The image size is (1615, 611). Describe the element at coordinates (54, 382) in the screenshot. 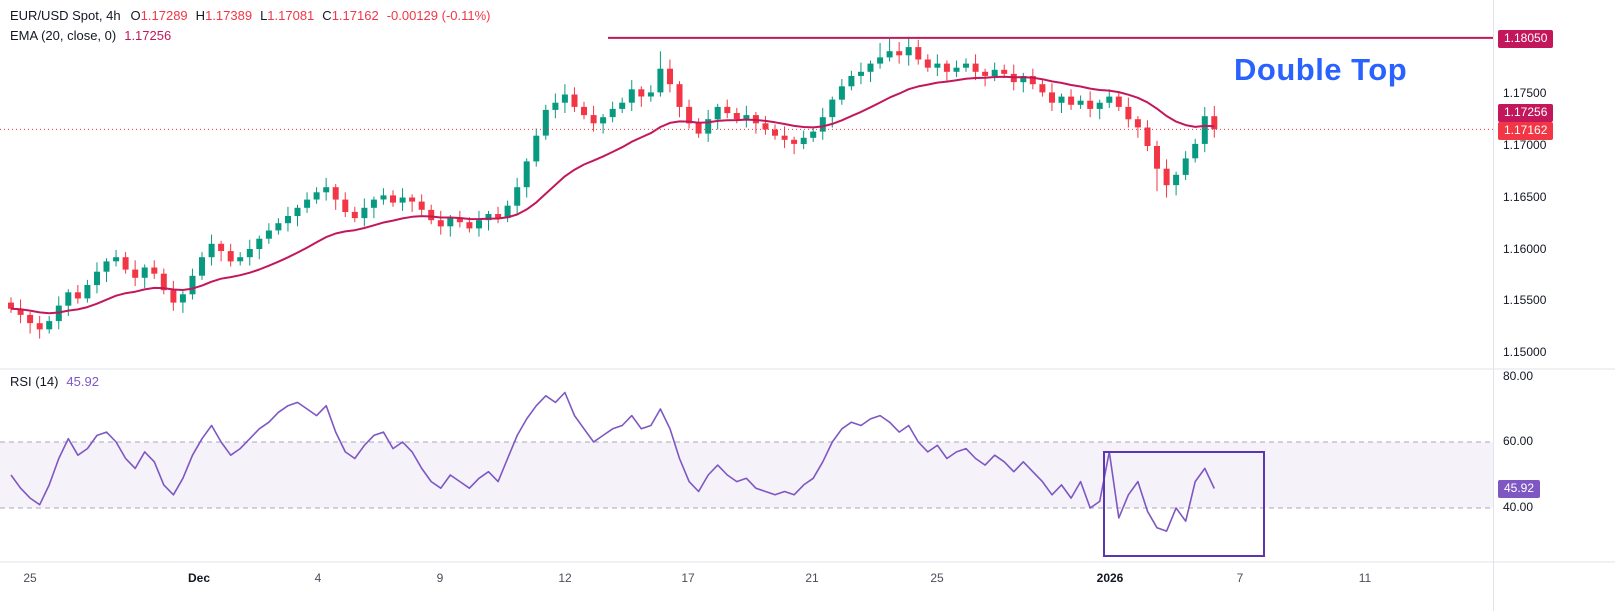

I see `rsi-legend-row: RSI (14) 45.92` at that location.